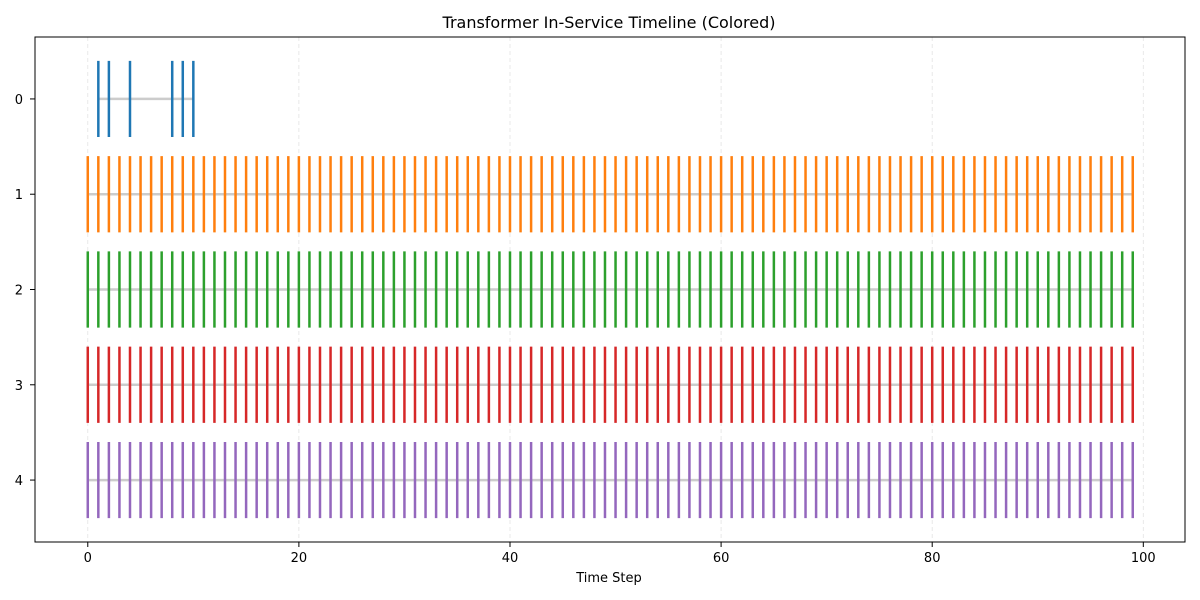 This screenshot has width=1200, height=600. I want to click on y-axis-ticks: 0 1 2 3 4, so click(25, 291).